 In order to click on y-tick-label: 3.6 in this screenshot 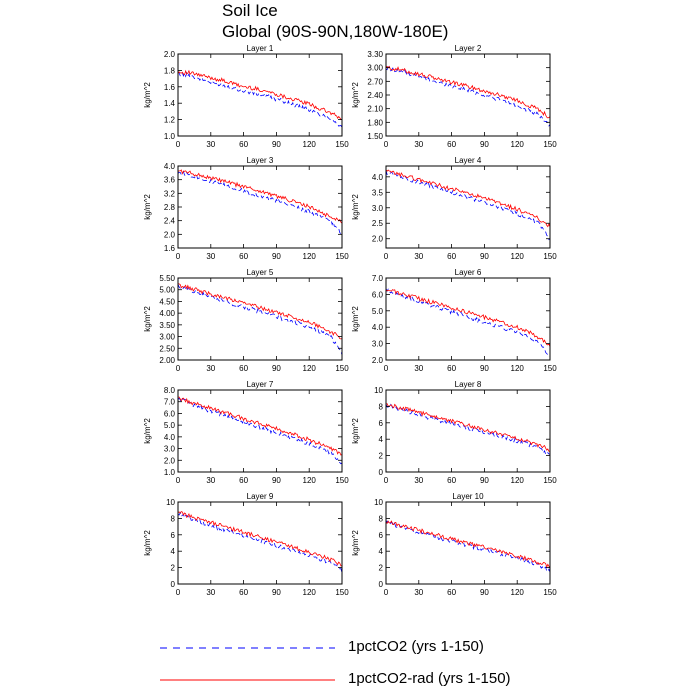, I will do `click(170, 180)`.